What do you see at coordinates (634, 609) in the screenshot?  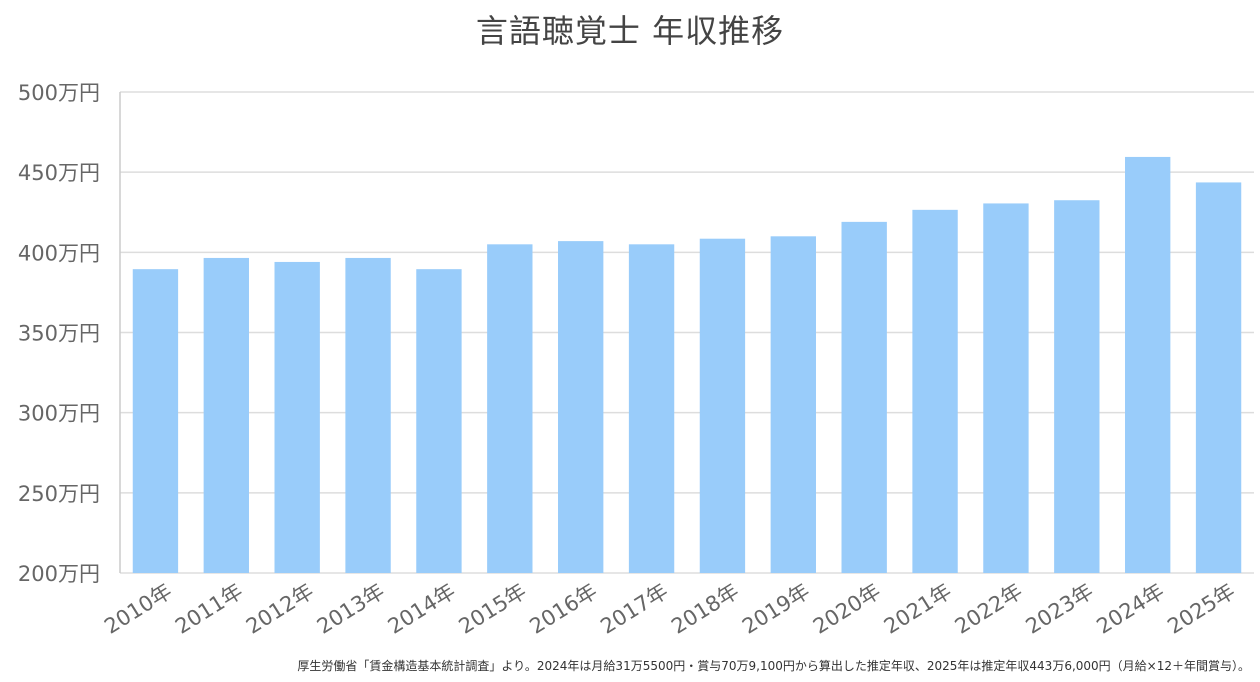 I see `x-tick-label-2017年: 2017年` at bounding box center [634, 609].